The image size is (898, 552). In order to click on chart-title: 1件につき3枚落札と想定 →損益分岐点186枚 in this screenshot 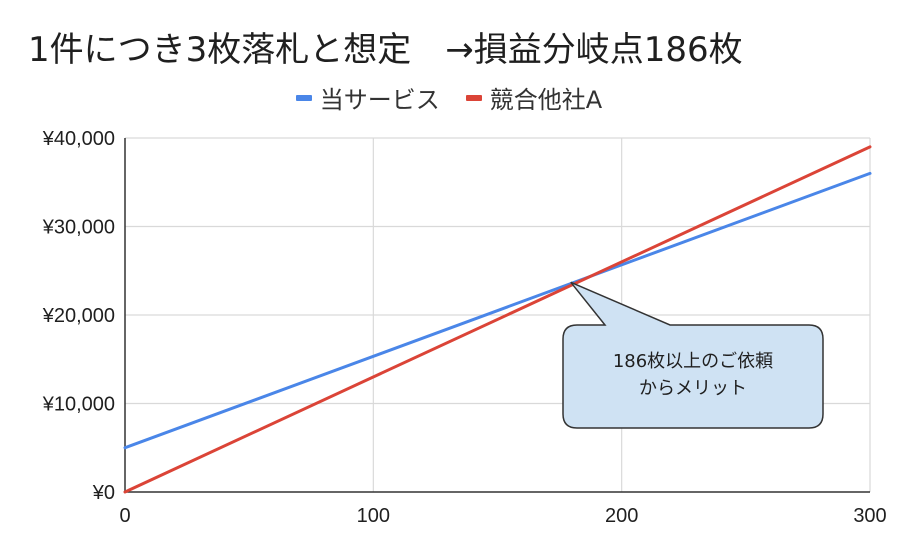, I will do `click(385, 50)`.